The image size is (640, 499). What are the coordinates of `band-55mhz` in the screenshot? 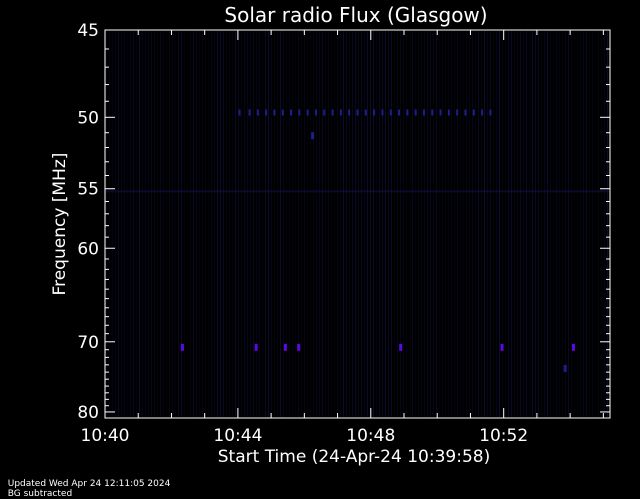 It's located at (357, 191).